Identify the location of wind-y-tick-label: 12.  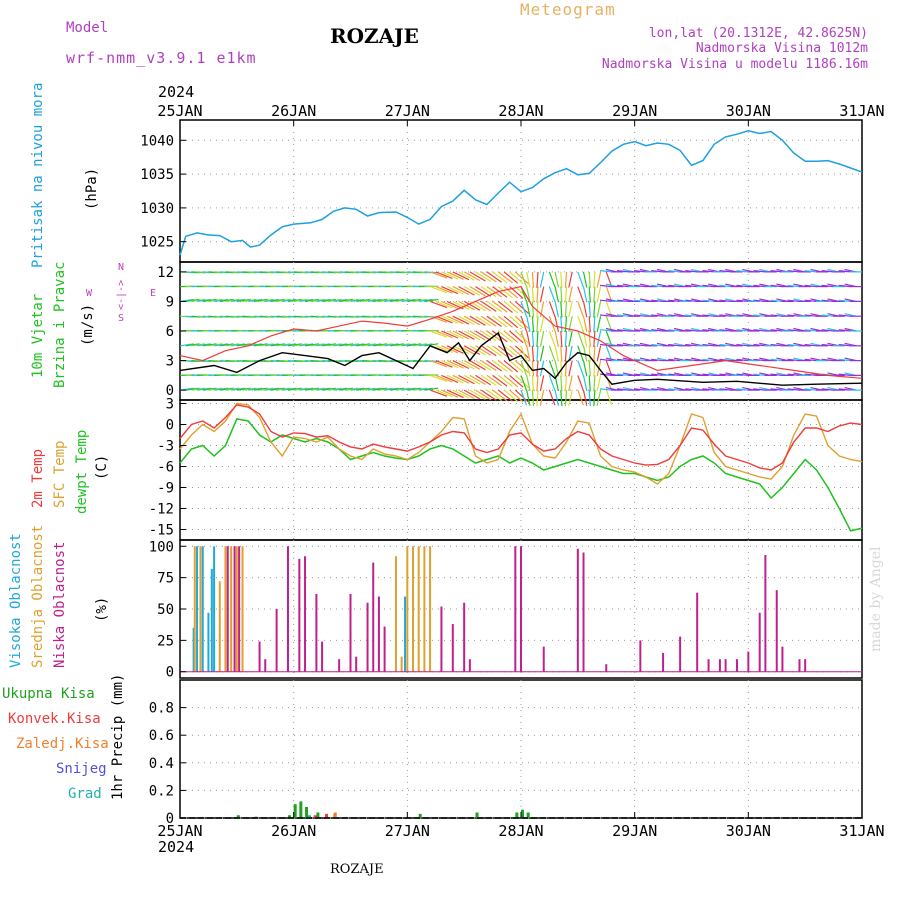
(165, 273).